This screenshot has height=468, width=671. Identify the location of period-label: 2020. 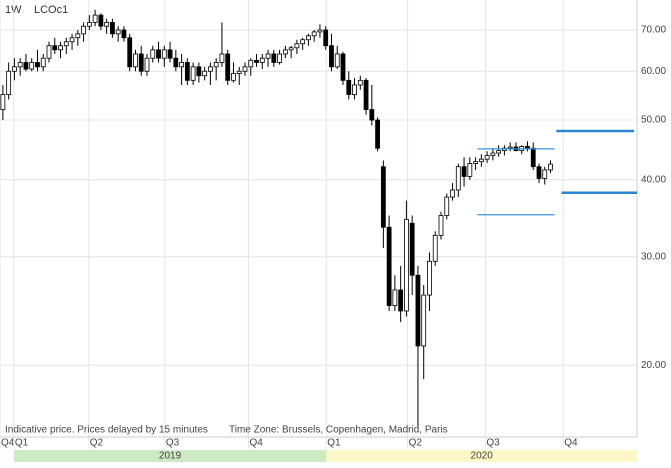
(482, 456).